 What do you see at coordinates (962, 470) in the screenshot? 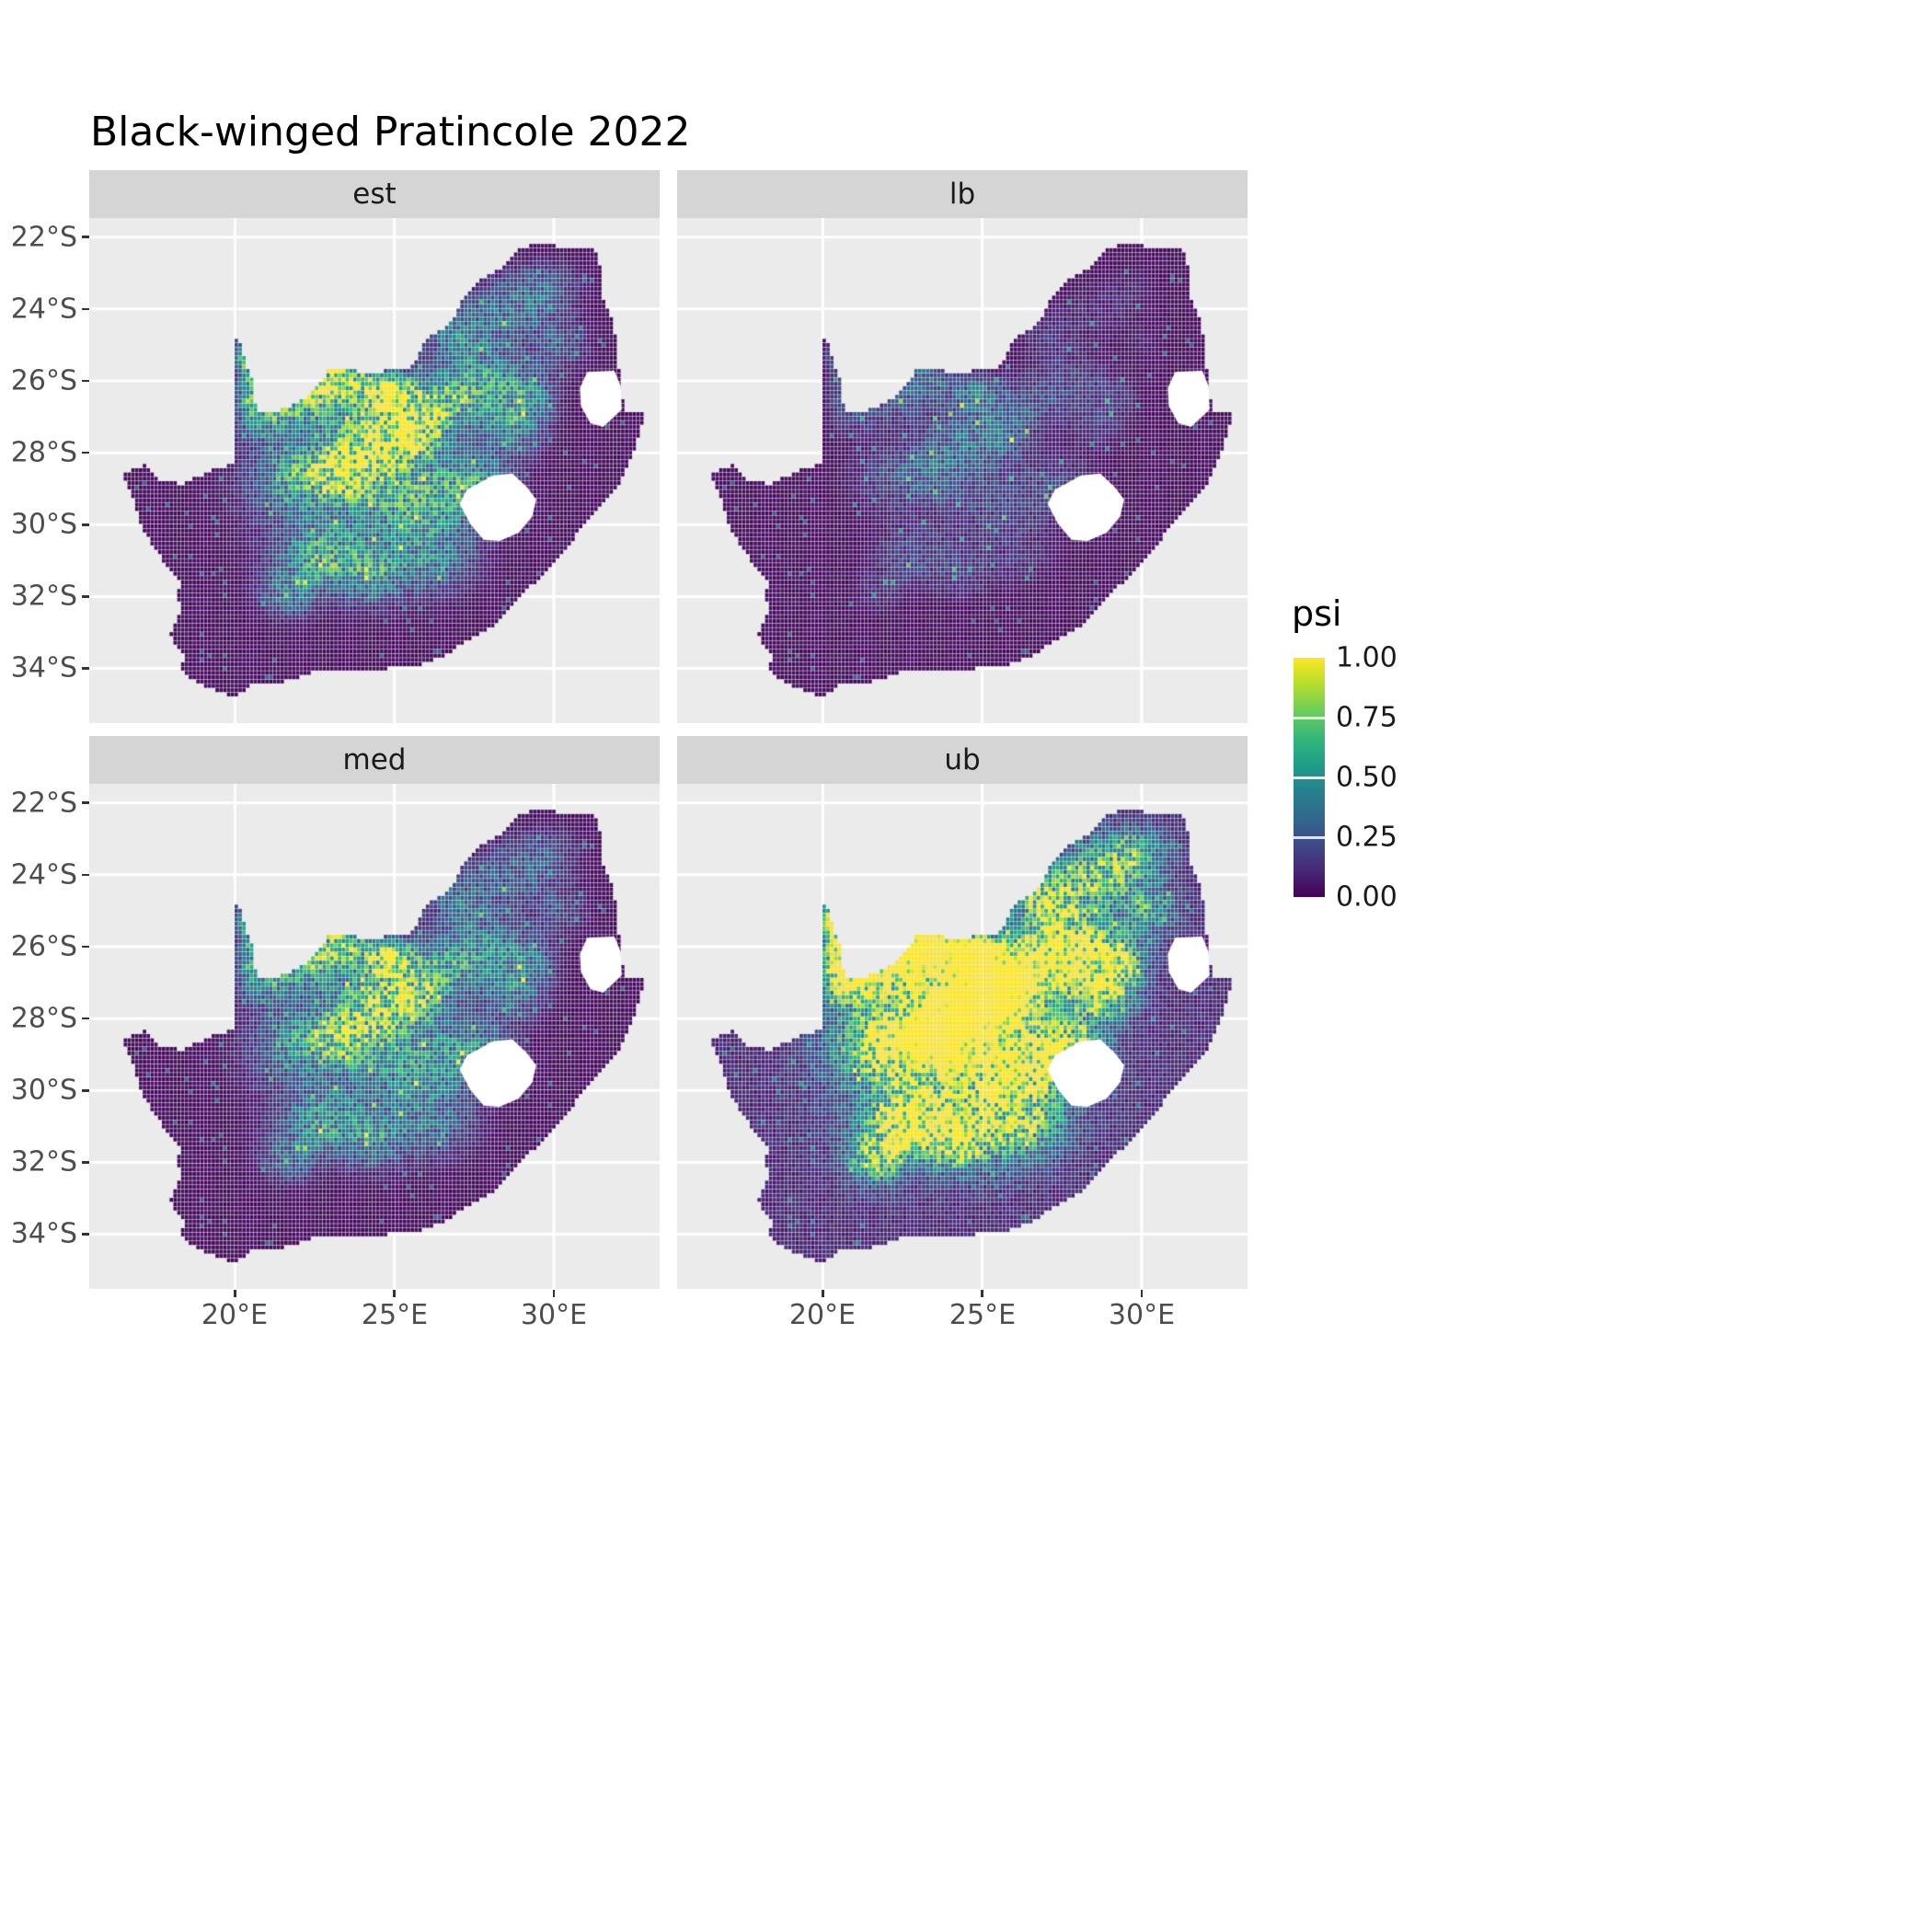
I see `map-panel-lb` at bounding box center [962, 470].